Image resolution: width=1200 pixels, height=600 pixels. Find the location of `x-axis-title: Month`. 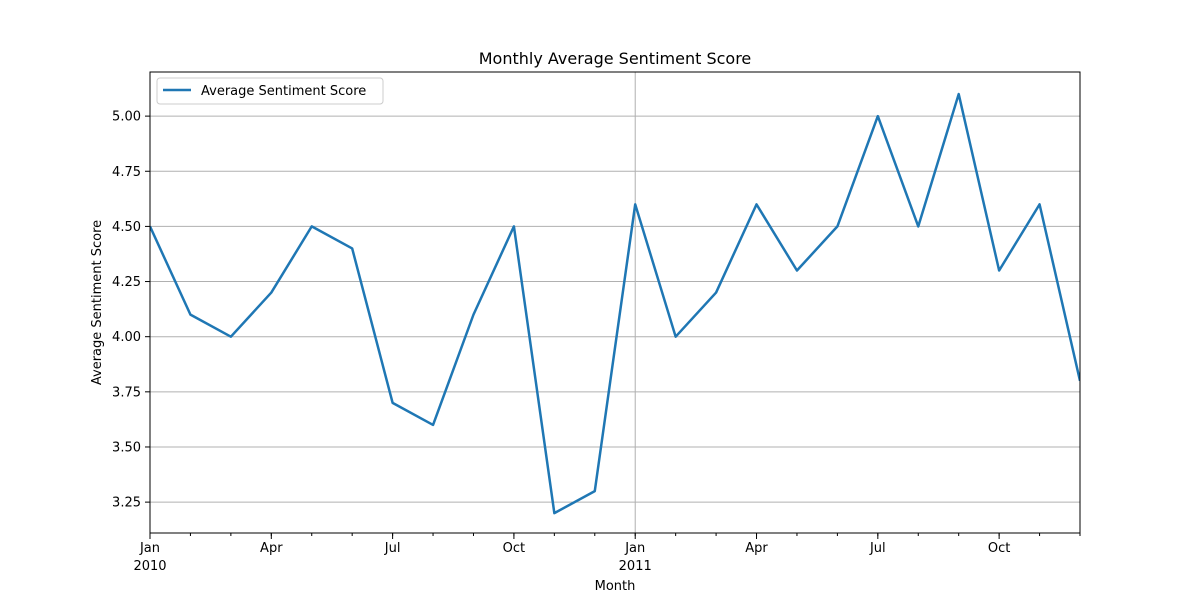

x-axis-title: Month is located at coordinates (615, 586).